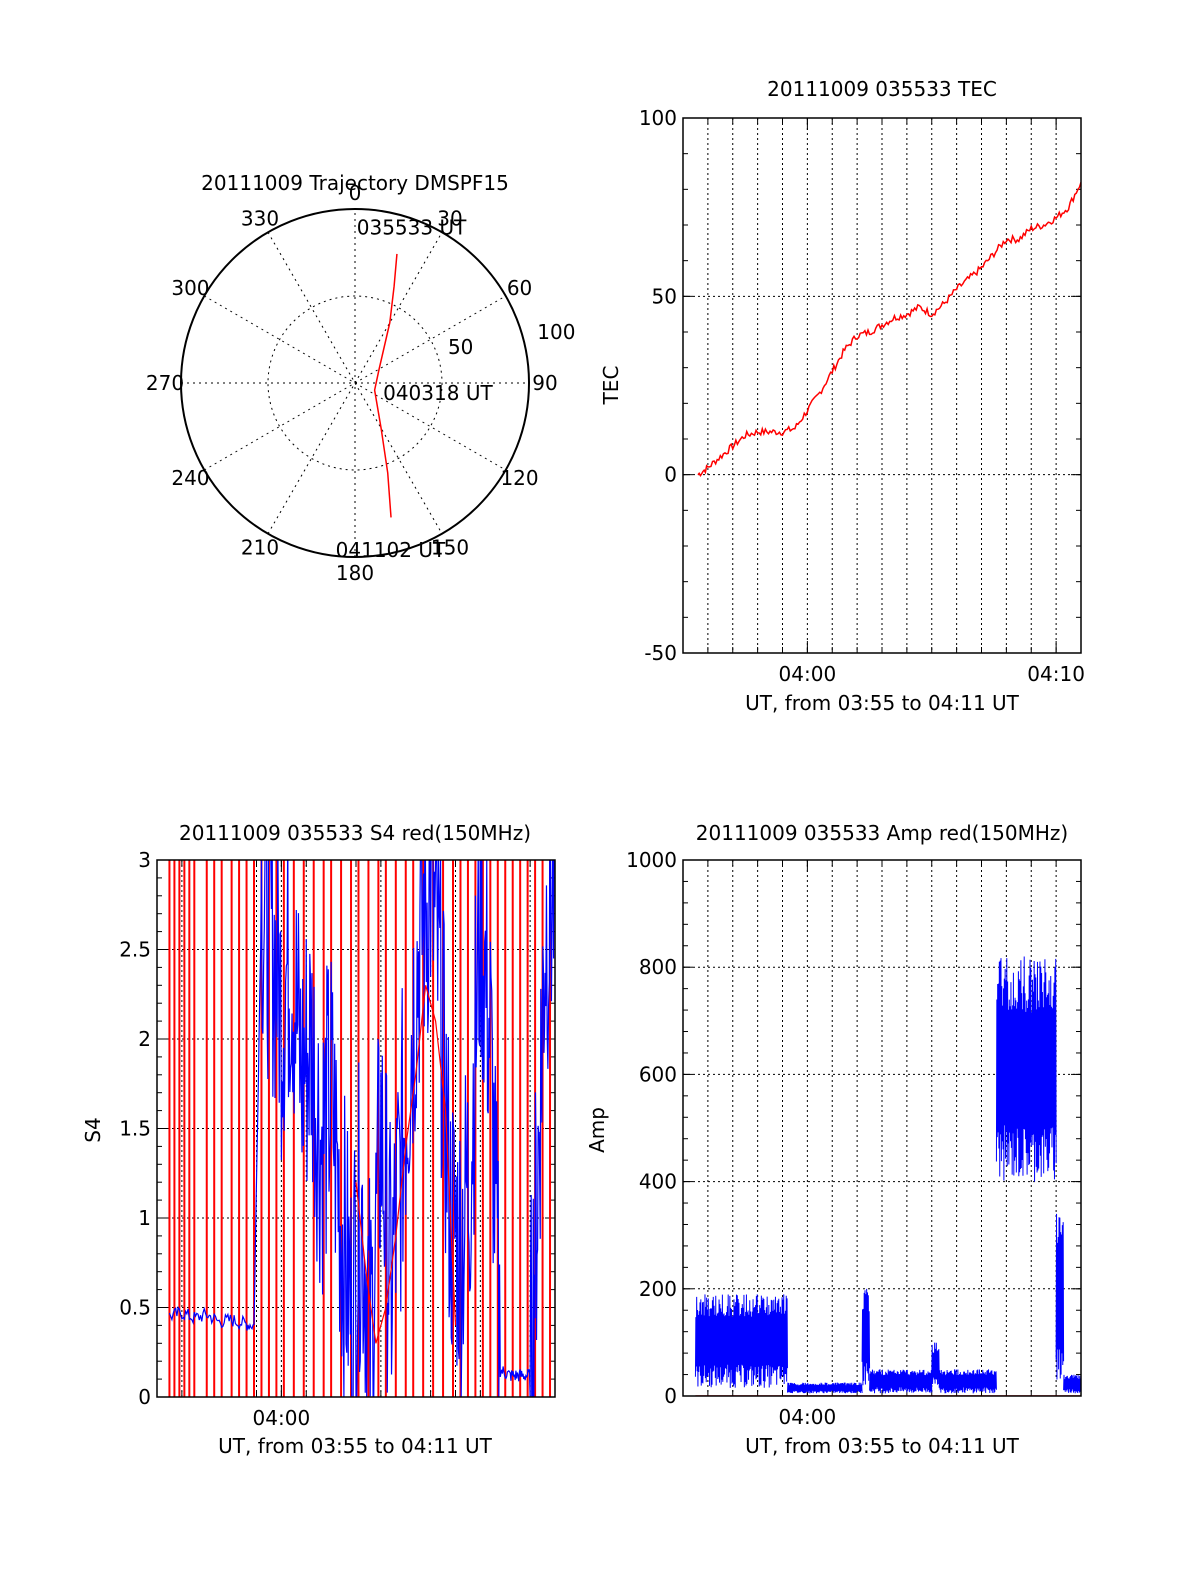 The height and width of the screenshot is (1575, 1200). I want to click on polar-angle-label-330: 330, so click(260, 218).